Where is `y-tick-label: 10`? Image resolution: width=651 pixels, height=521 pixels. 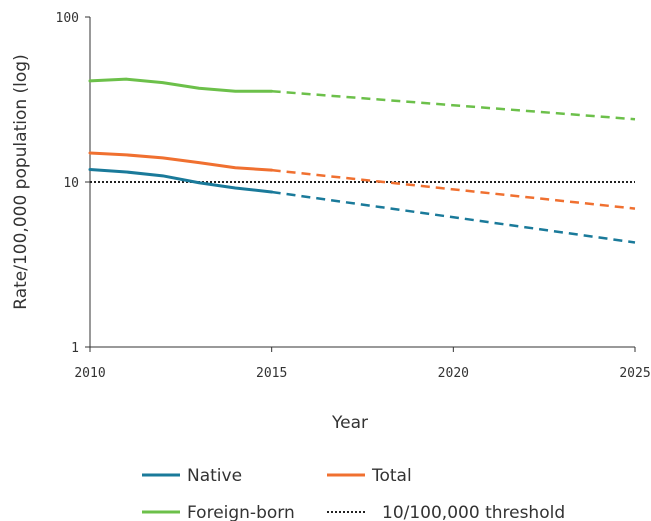
y-tick-label: 10 is located at coordinates (71, 183).